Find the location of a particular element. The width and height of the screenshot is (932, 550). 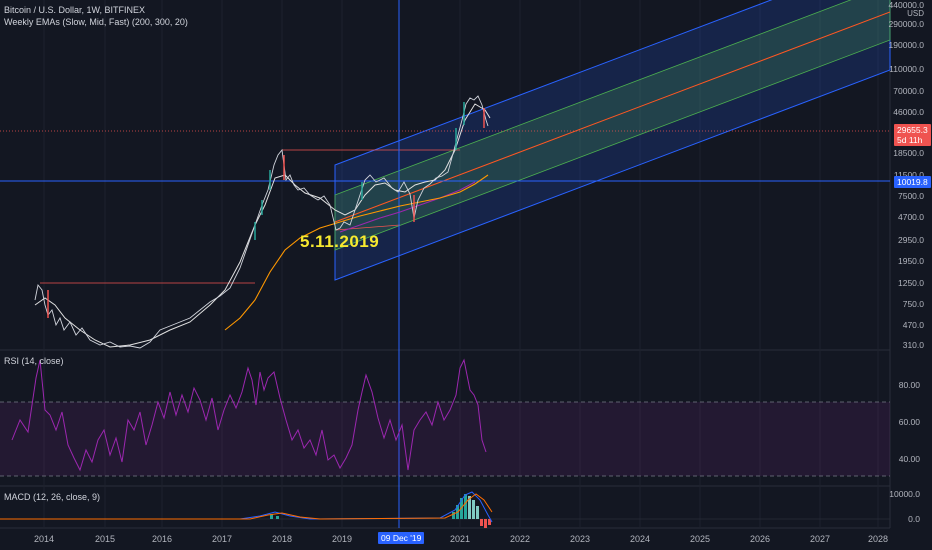

price-tick: 46000.0 is located at coordinates (908, 112).